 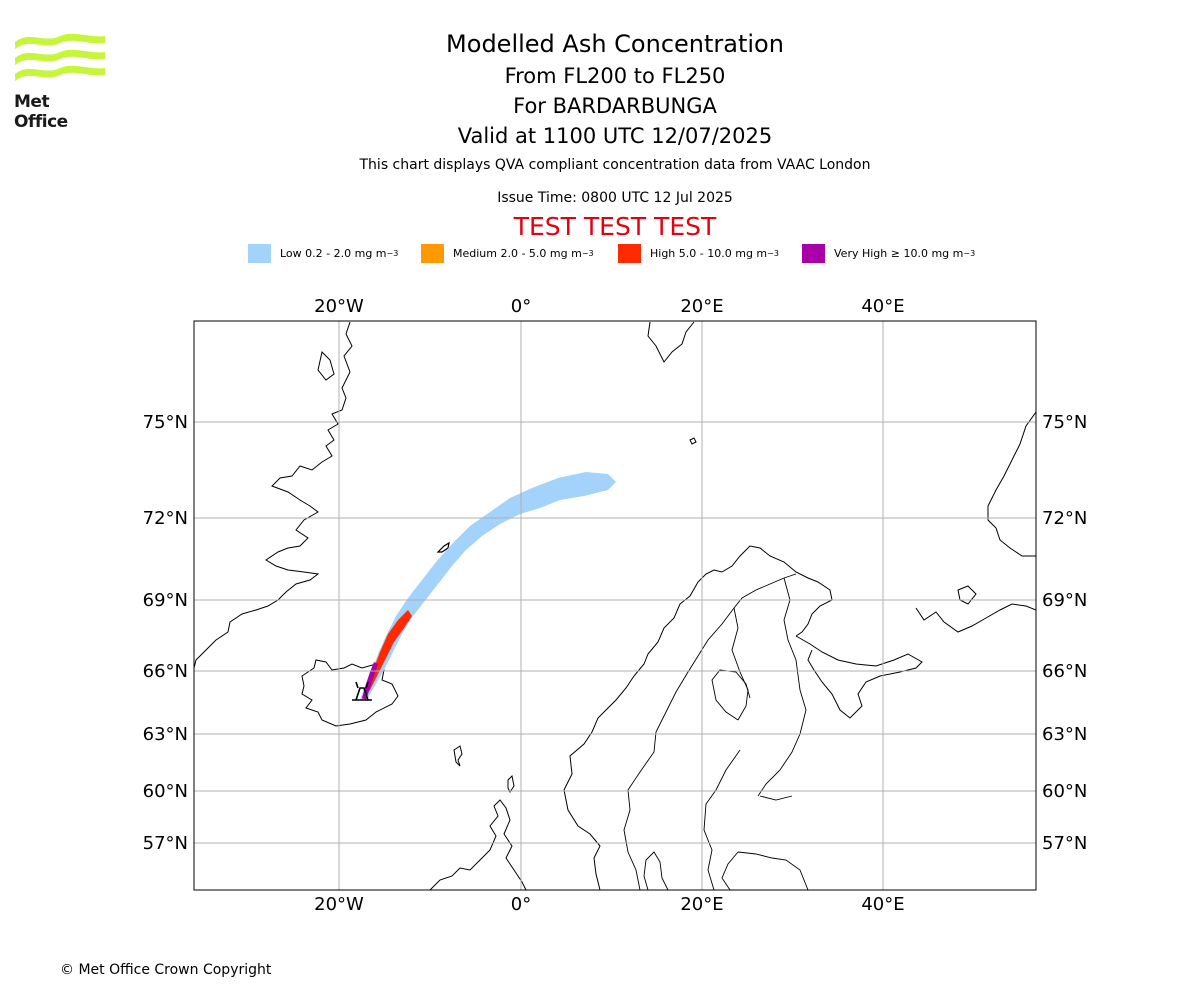 I want to click on ash-high-concentration, so click(x=387, y=655).